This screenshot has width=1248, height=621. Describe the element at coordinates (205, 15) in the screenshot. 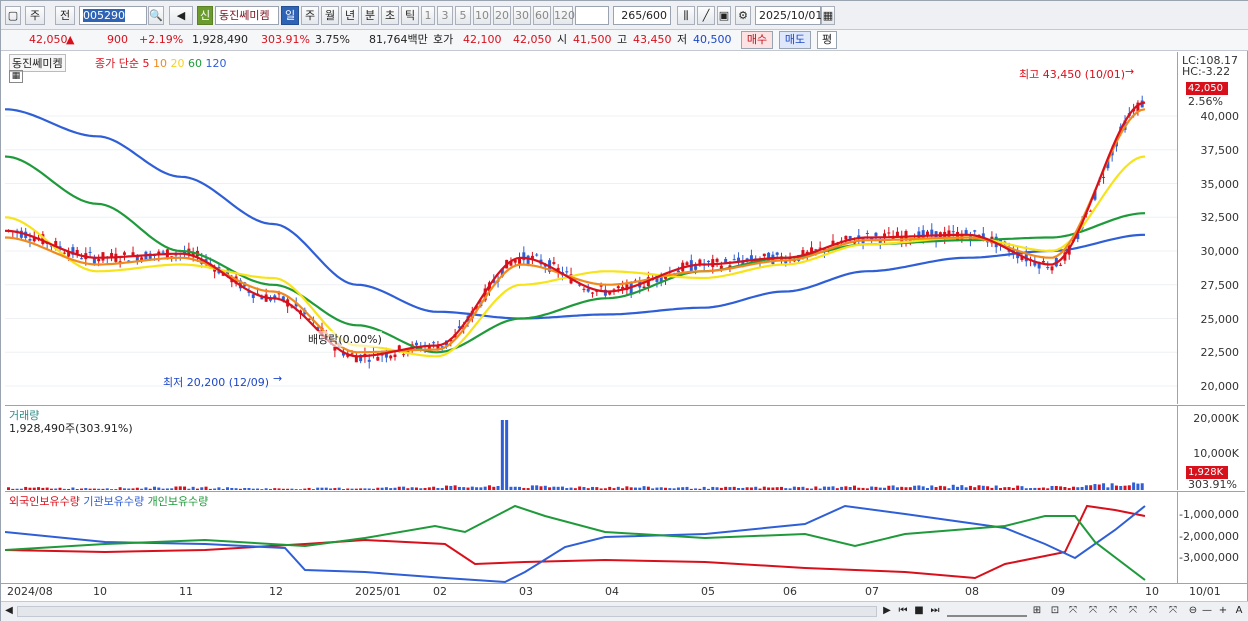

I see `credit-tag: 신` at that location.